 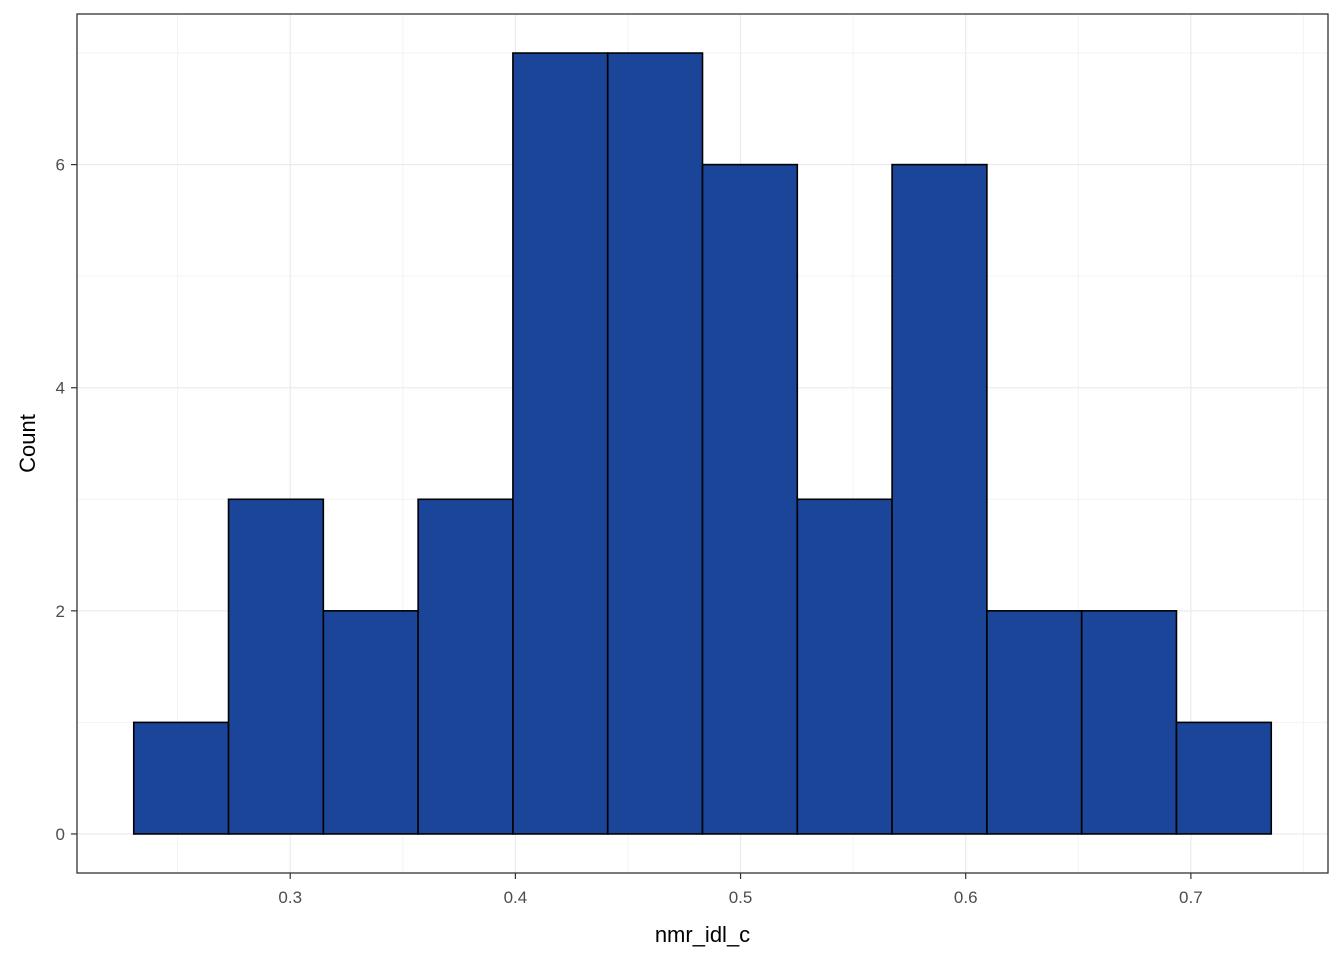 What do you see at coordinates (27, 443) in the screenshot?
I see `y-axis-title: Count` at bounding box center [27, 443].